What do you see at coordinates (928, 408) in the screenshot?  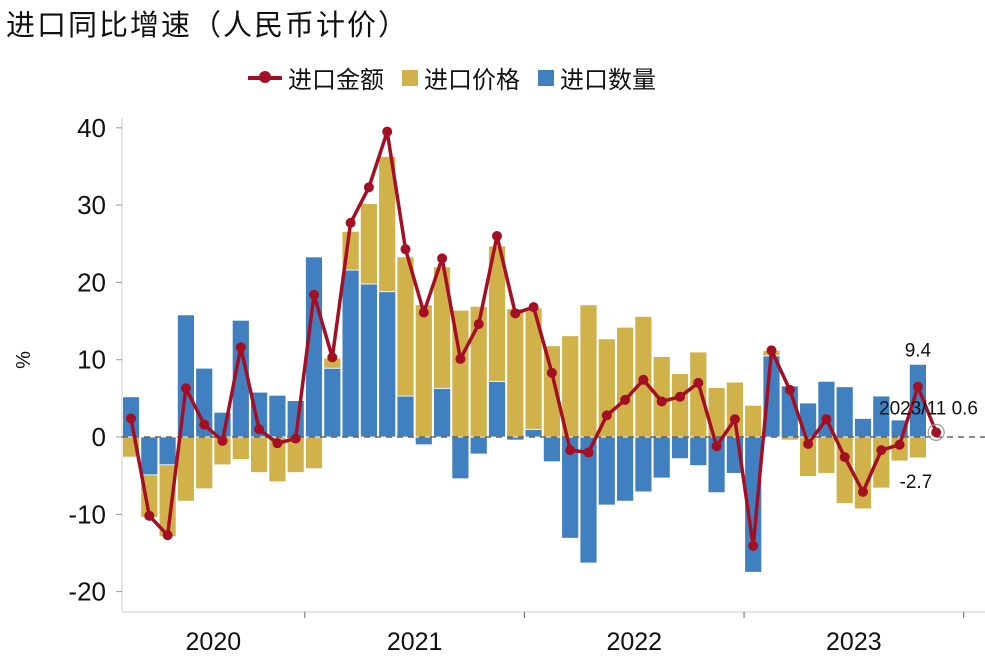 I see `annotation-last-point: 2023/11 0.6` at bounding box center [928, 408].